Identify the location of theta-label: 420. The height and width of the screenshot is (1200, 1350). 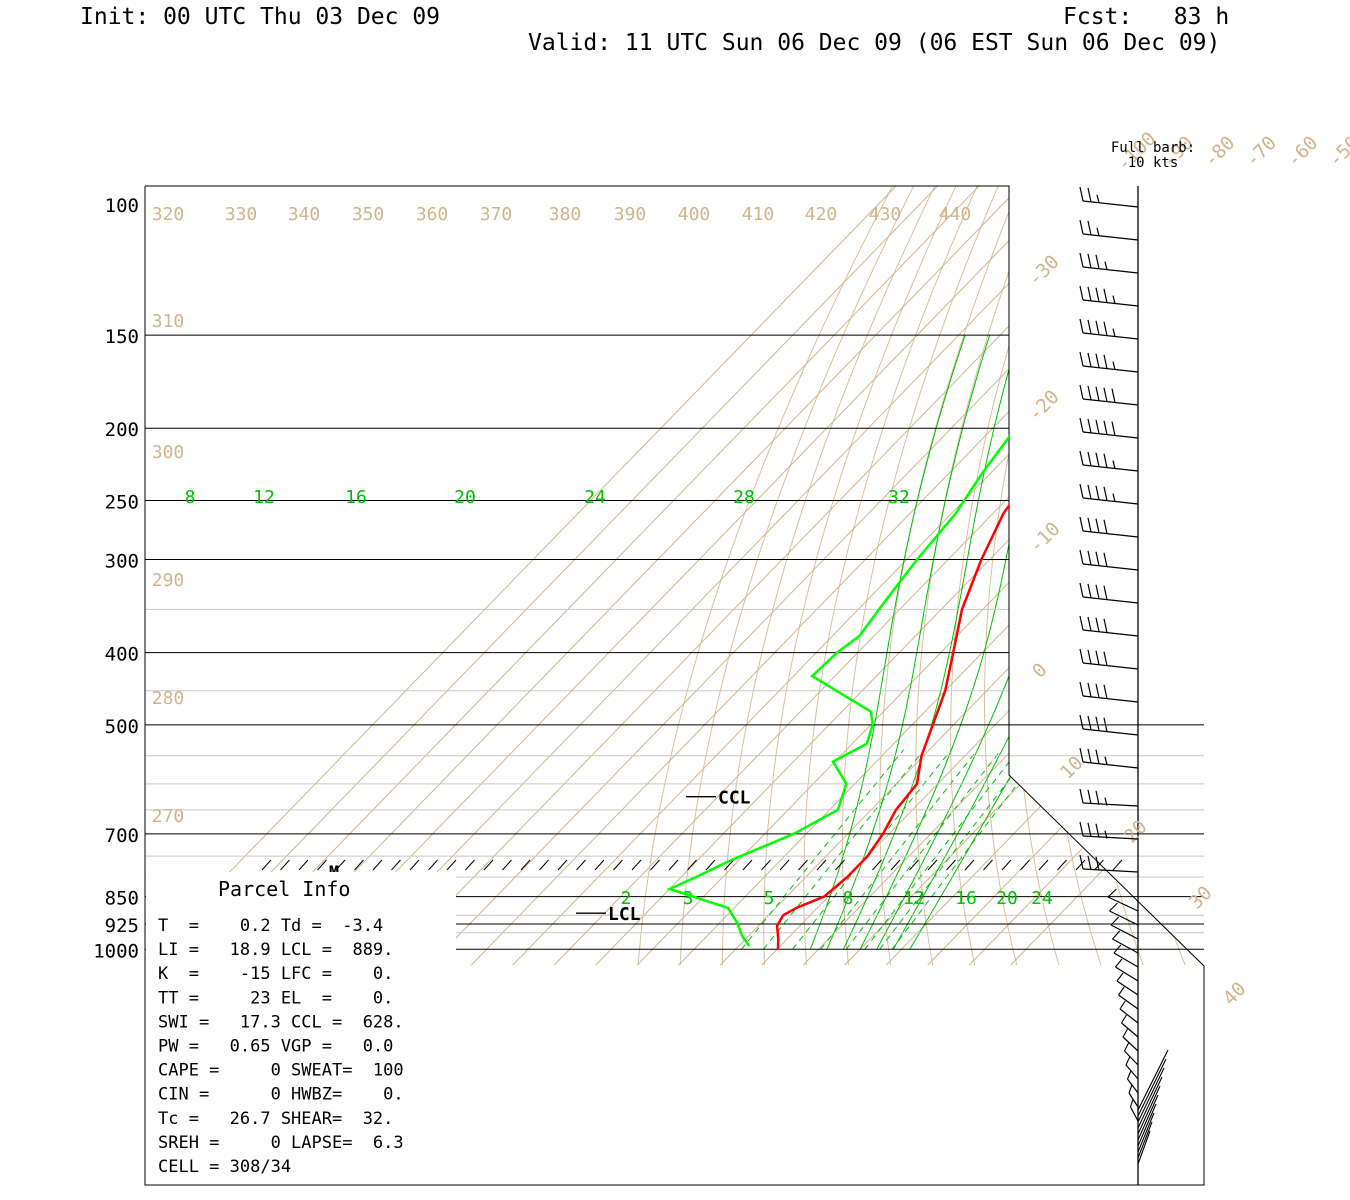
(821, 214).